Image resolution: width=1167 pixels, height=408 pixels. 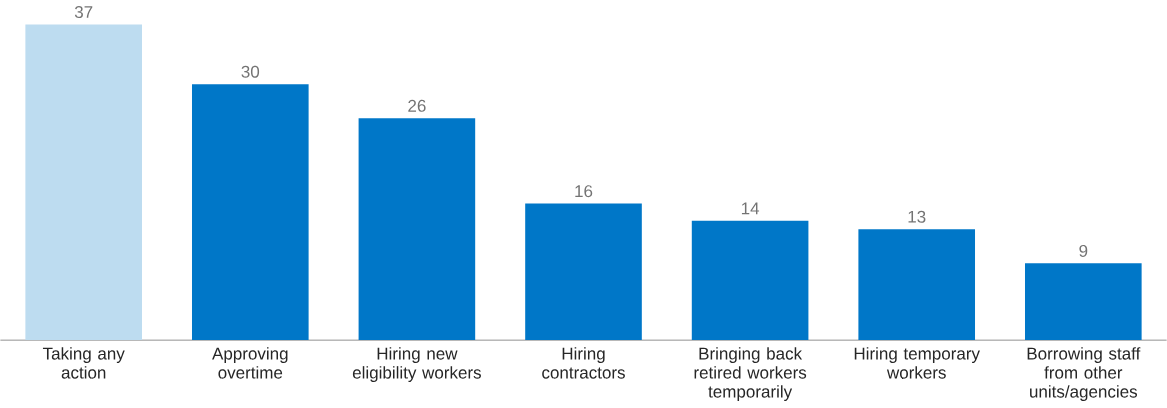 I want to click on data-label: 26, so click(x=417, y=106).